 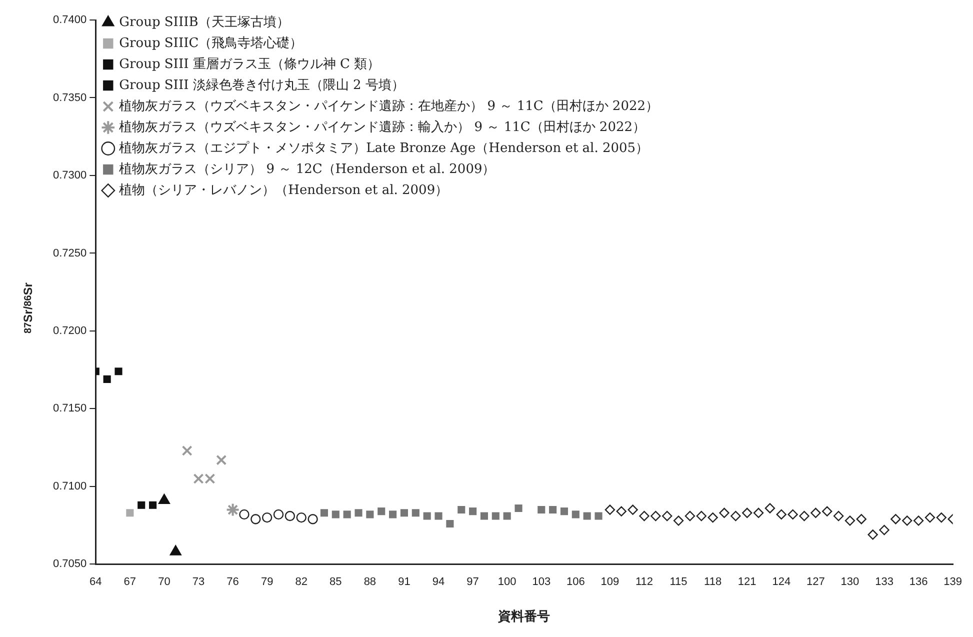 What do you see at coordinates (575, 582) in the screenshot?
I see `x-tick-label: 106` at bounding box center [575, 582].